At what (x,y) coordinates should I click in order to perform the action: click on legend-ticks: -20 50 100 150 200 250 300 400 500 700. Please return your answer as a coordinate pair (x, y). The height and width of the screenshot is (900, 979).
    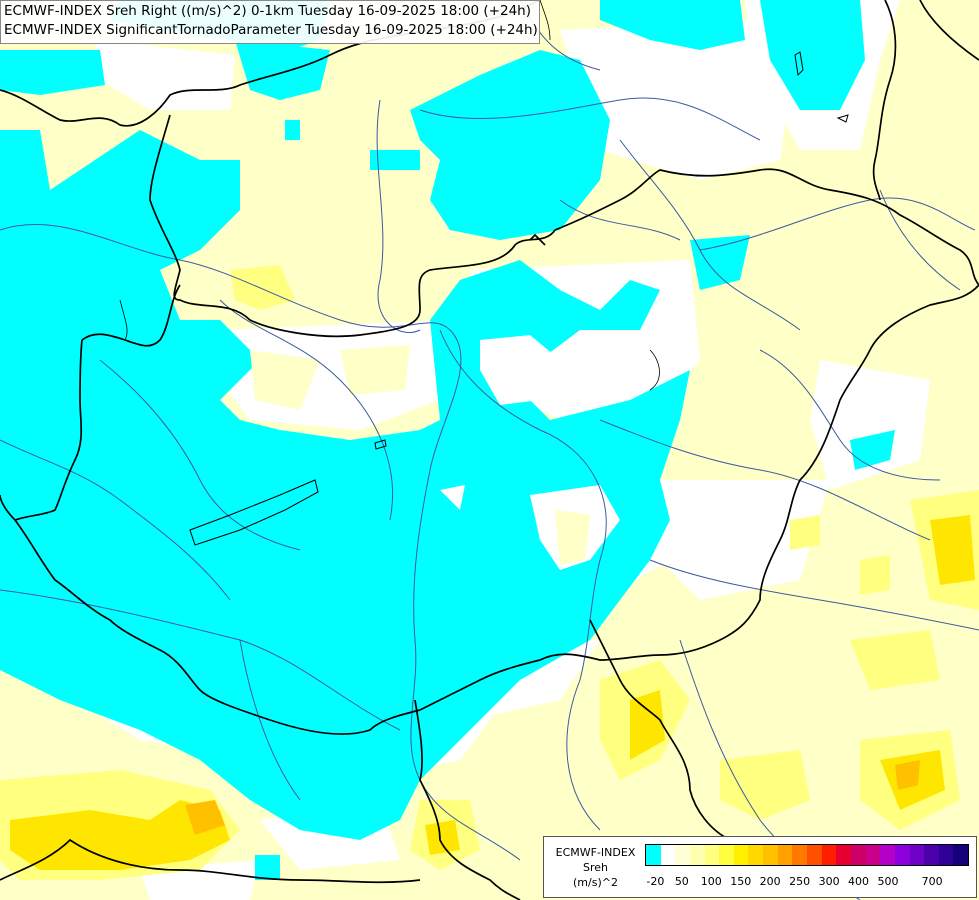
    Looking at the image, I should click on (807, 882).